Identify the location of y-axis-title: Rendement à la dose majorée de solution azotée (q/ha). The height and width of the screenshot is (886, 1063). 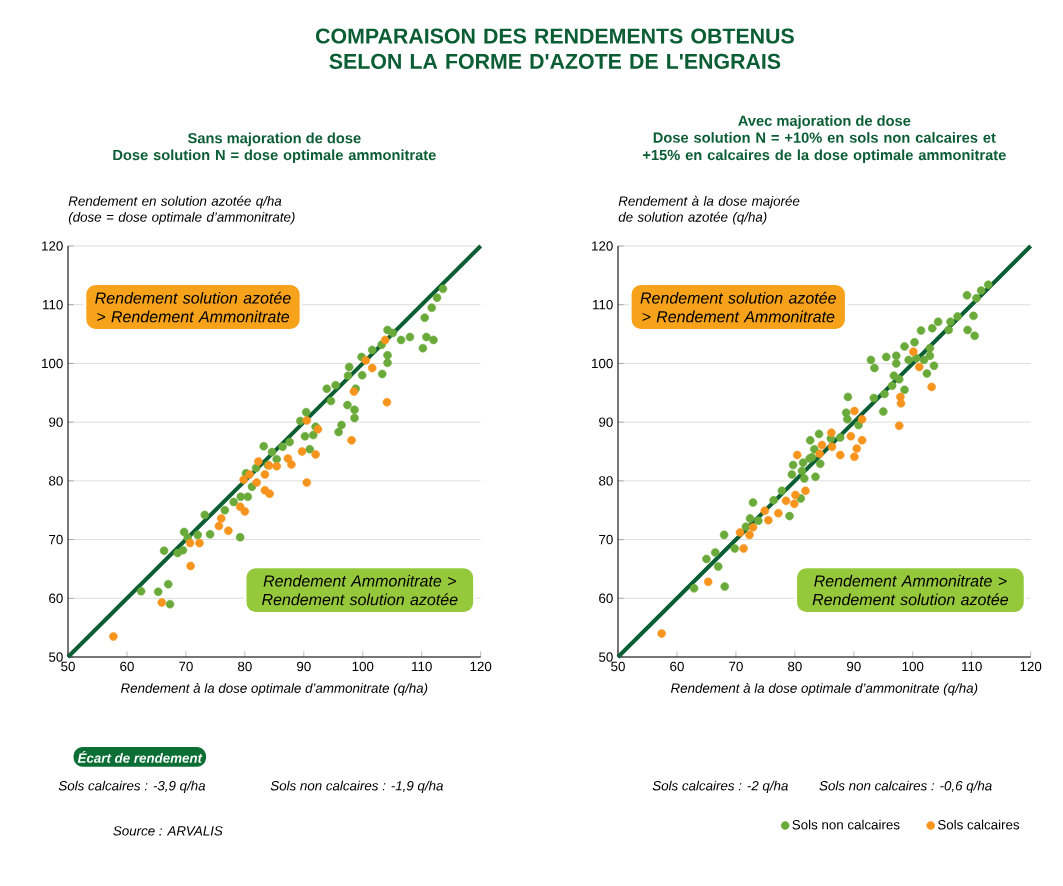
(709, 210).